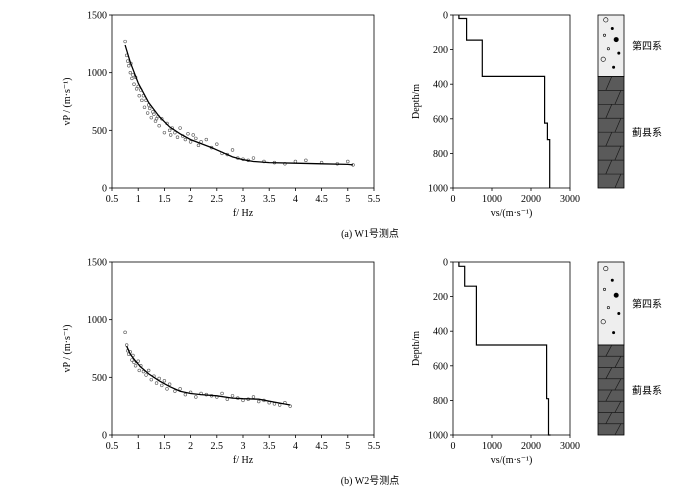 The image size is (700, 490). What do you see at coordinates (112, 199) in the screenshot?
I see `x-tick-label: 0.5` at bounding box center [112, 199].